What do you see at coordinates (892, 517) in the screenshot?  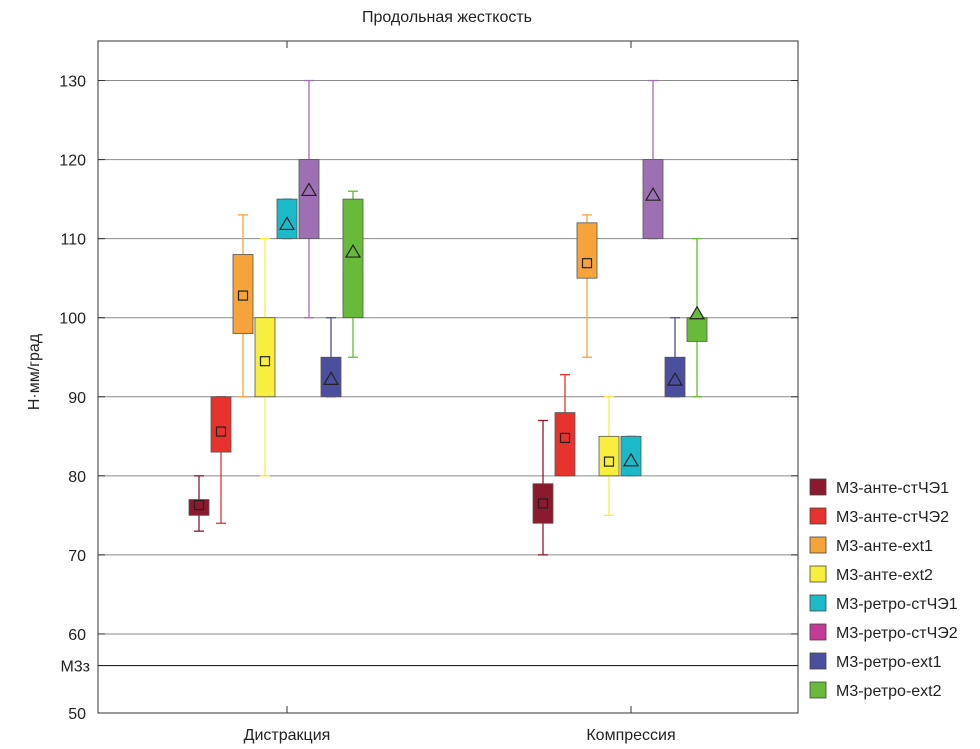 I see `legend-label: М3-анте-стЧЭ2` at bounding box center [892, 517].